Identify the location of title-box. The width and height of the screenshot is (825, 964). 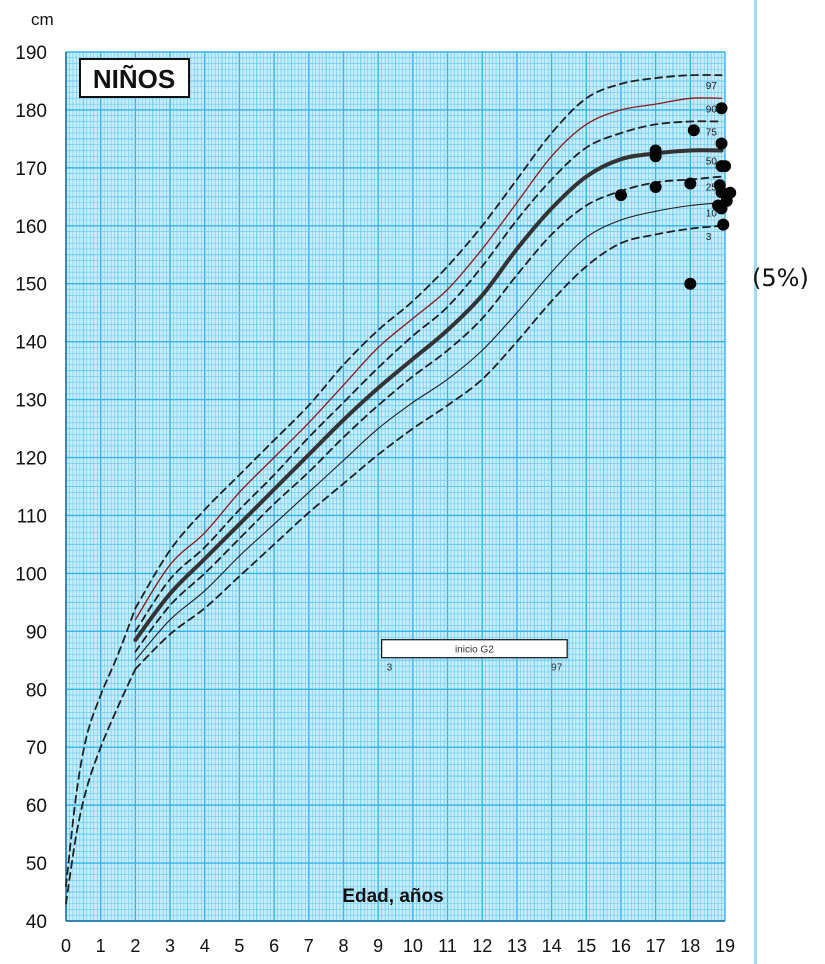
(134, 78).